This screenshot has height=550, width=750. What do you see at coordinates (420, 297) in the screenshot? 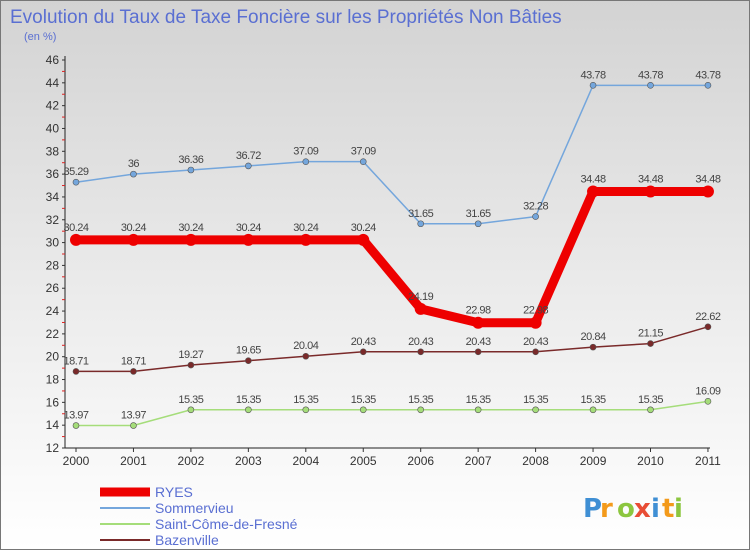
I see `data-label-ryes: 24.19` at bounding box center [420, 297].